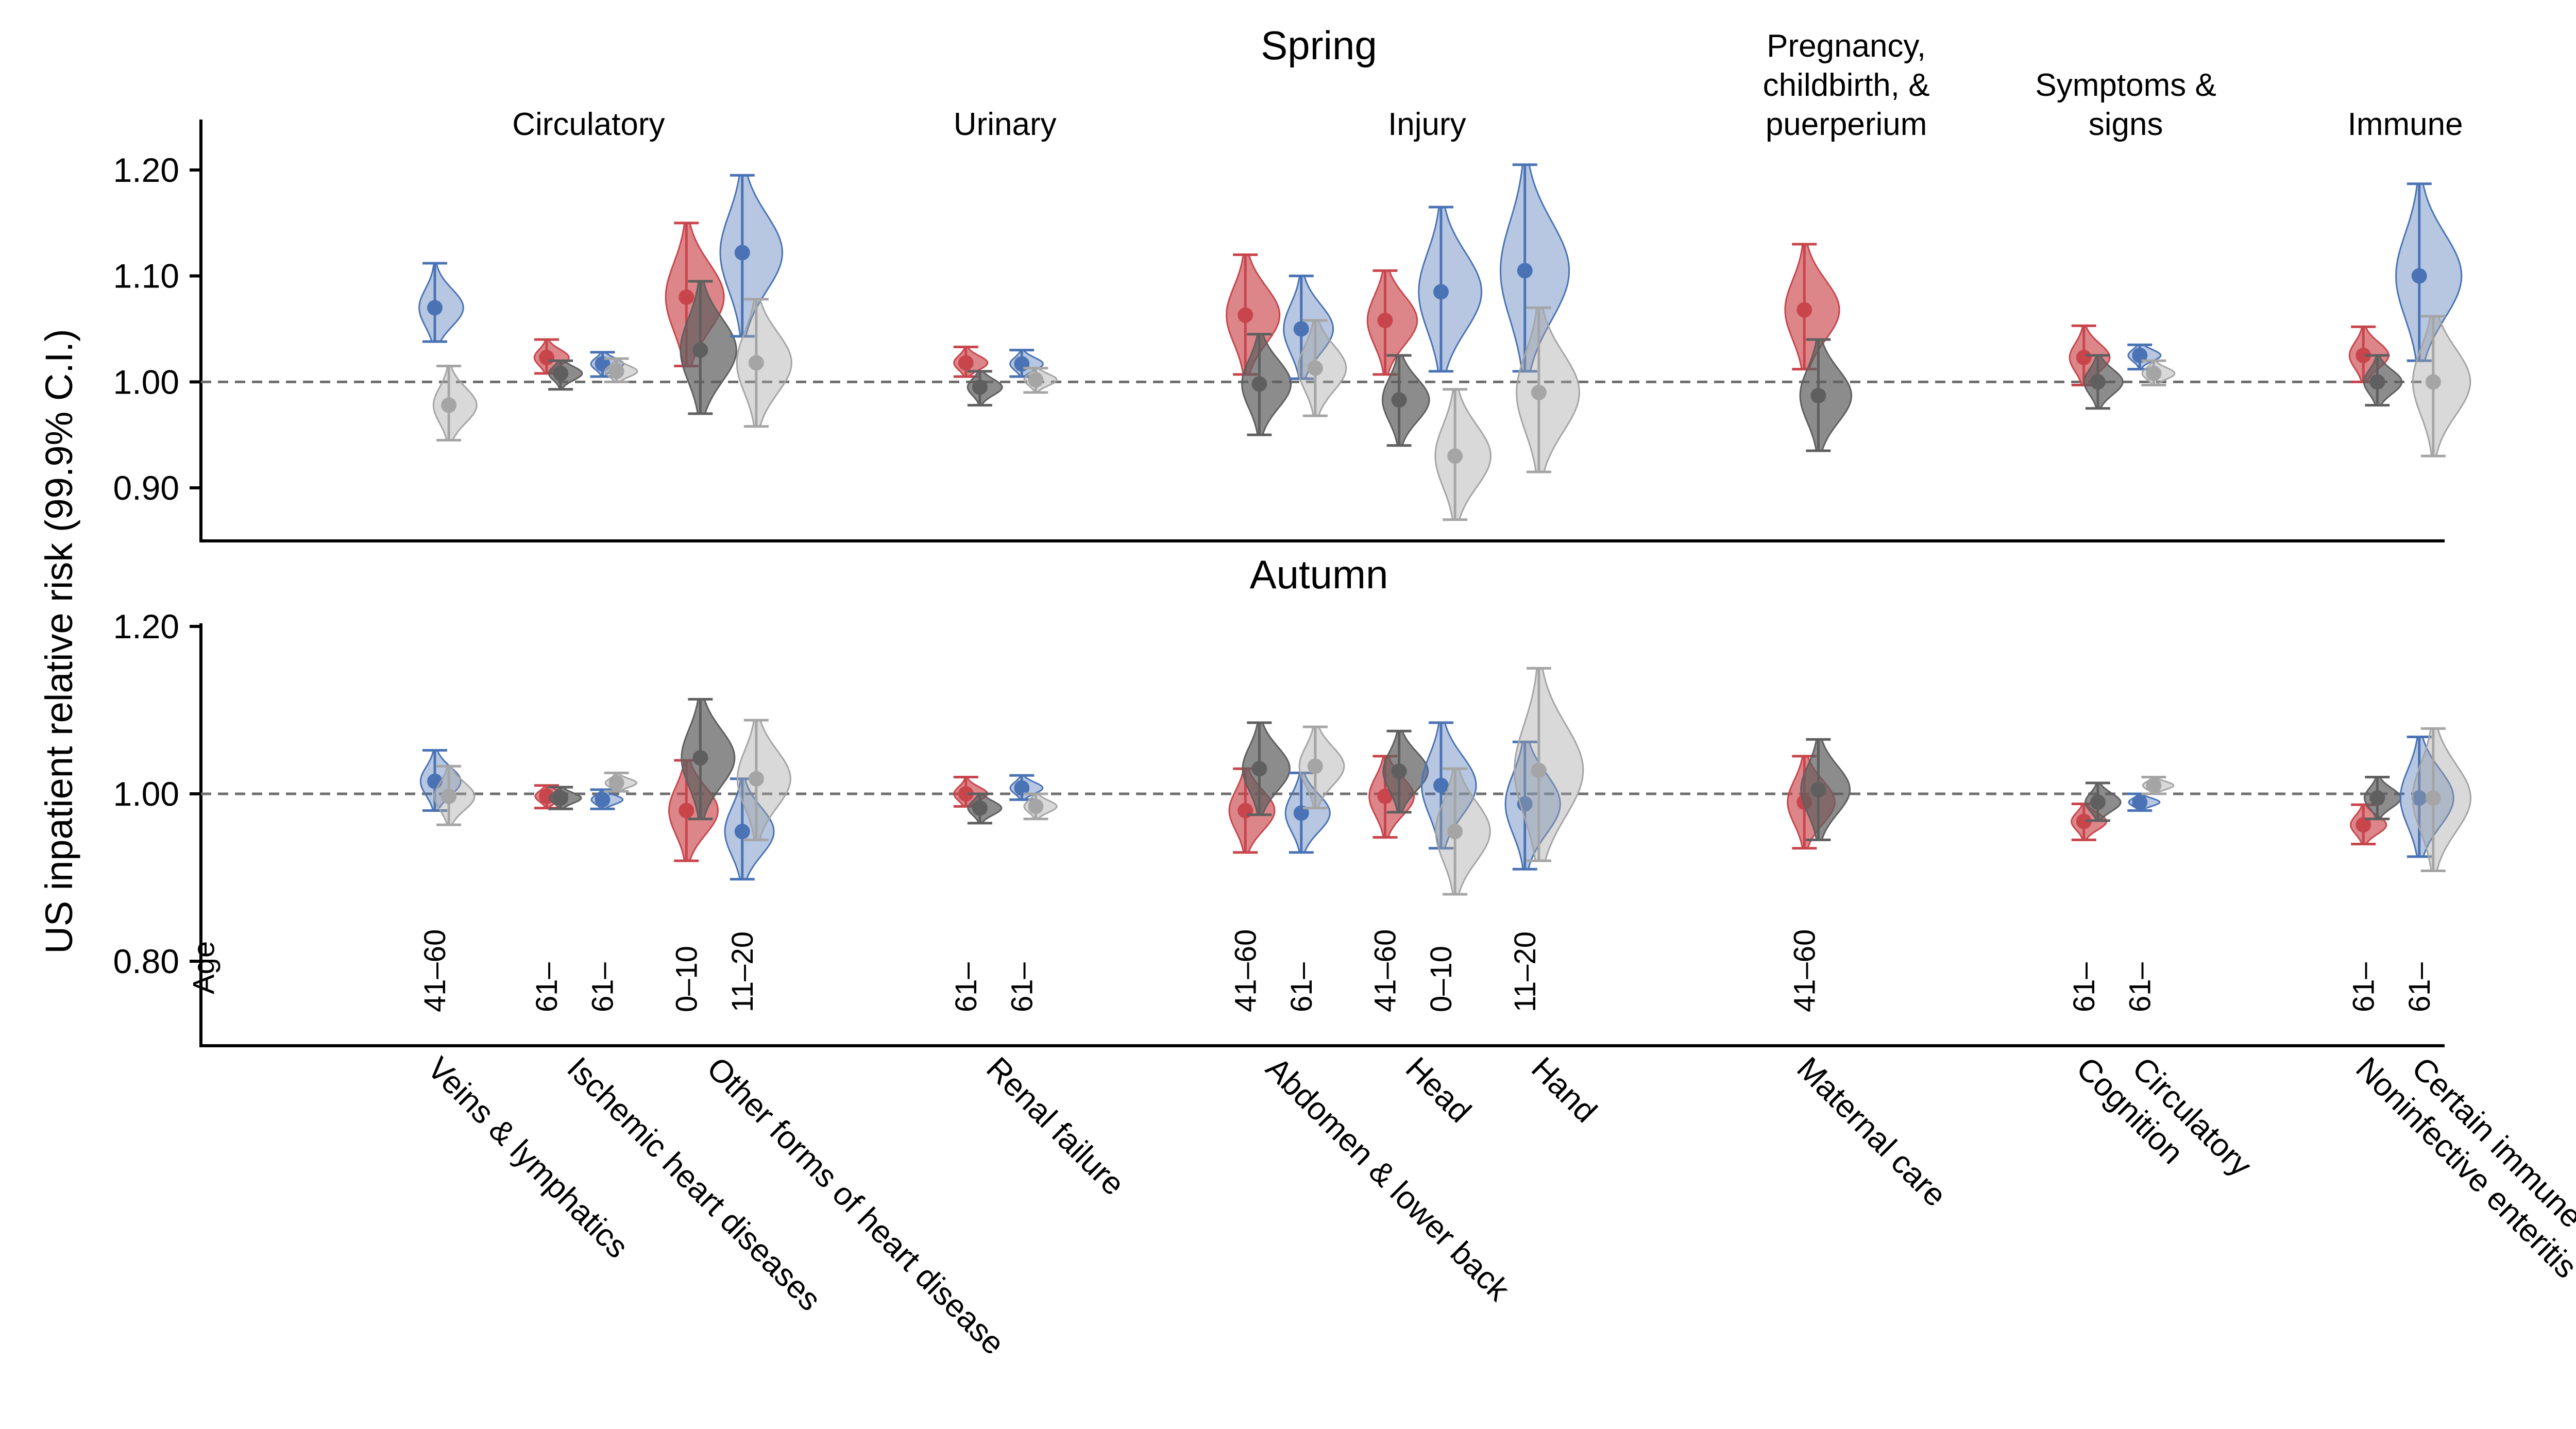 The height and width of the screenshot is (1429, 2576). I want to click on age-label: 0–10, so click(686, 979).